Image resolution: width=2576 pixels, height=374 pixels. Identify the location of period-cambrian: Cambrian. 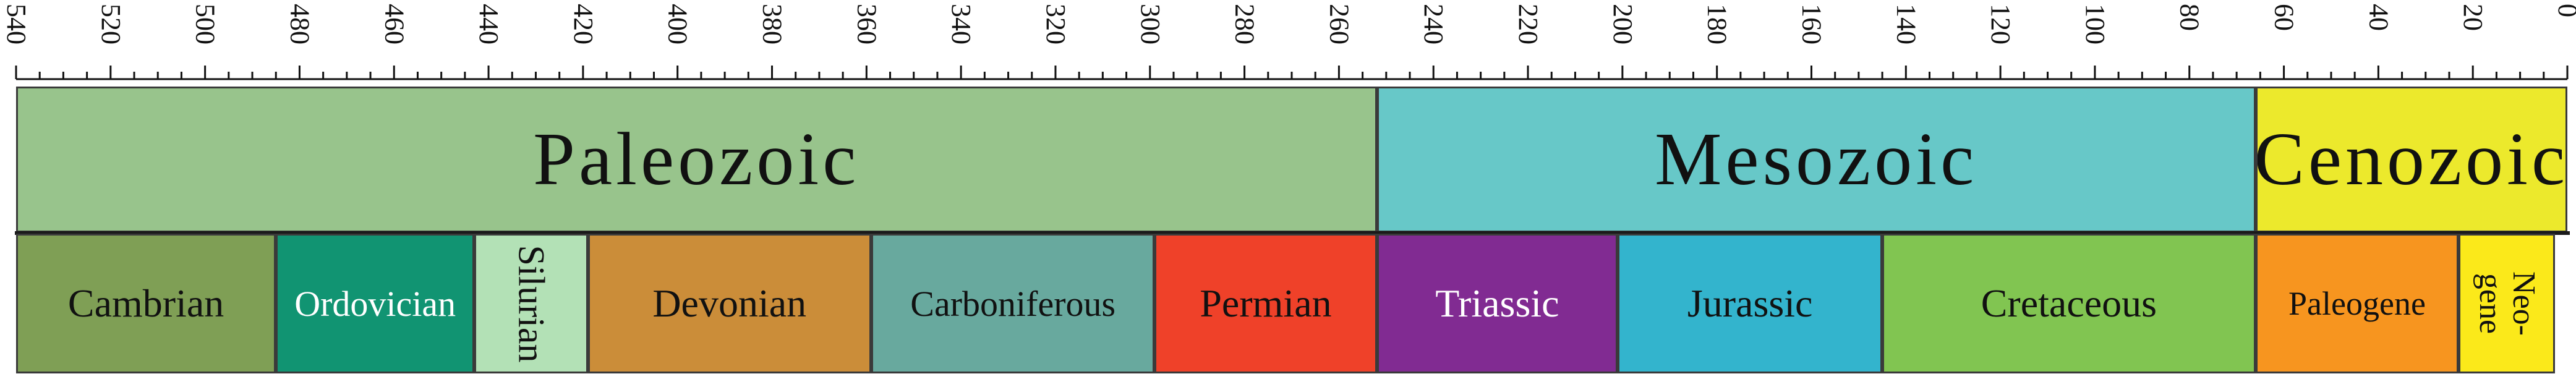
(146, 303).